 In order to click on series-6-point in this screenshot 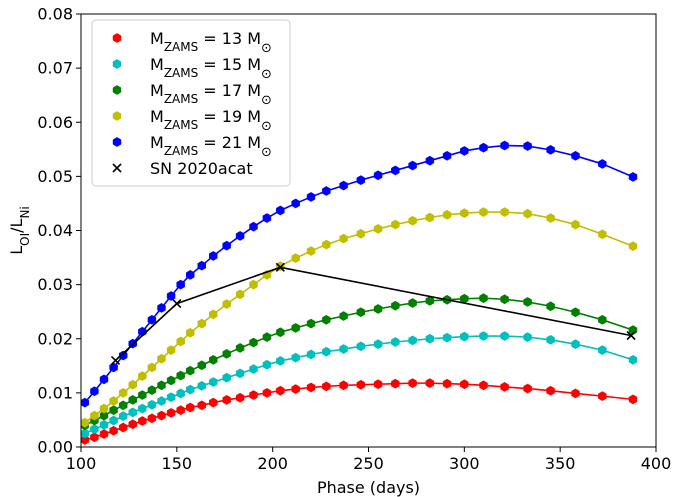, I will do `click(115, 360)`.